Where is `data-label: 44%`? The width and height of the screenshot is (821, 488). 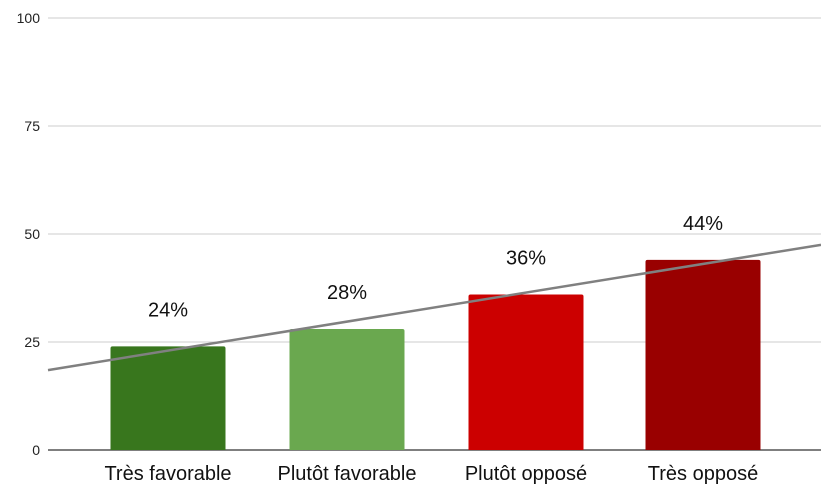 data-label: 44% is located at coordinates (703, 224).